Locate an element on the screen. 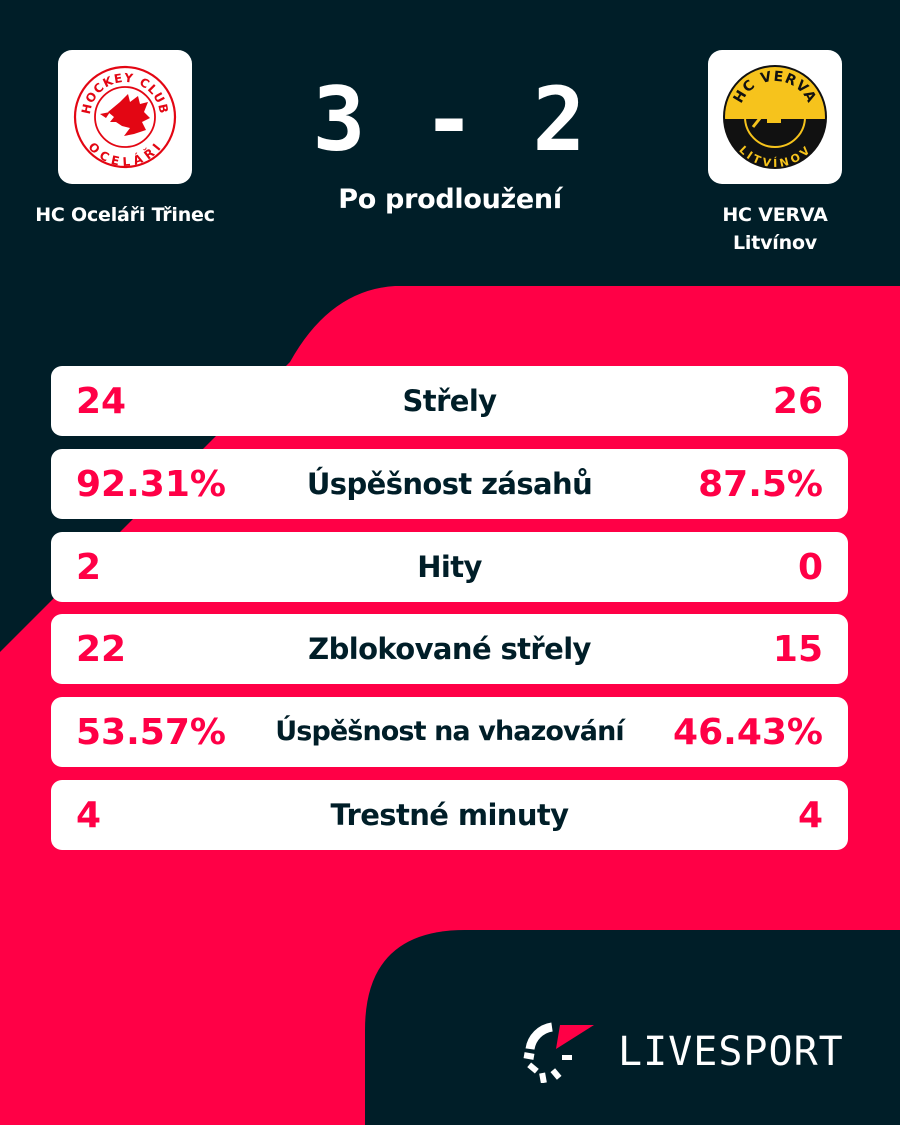  stat-away-value: 4 is located at coordinates (810, 815).